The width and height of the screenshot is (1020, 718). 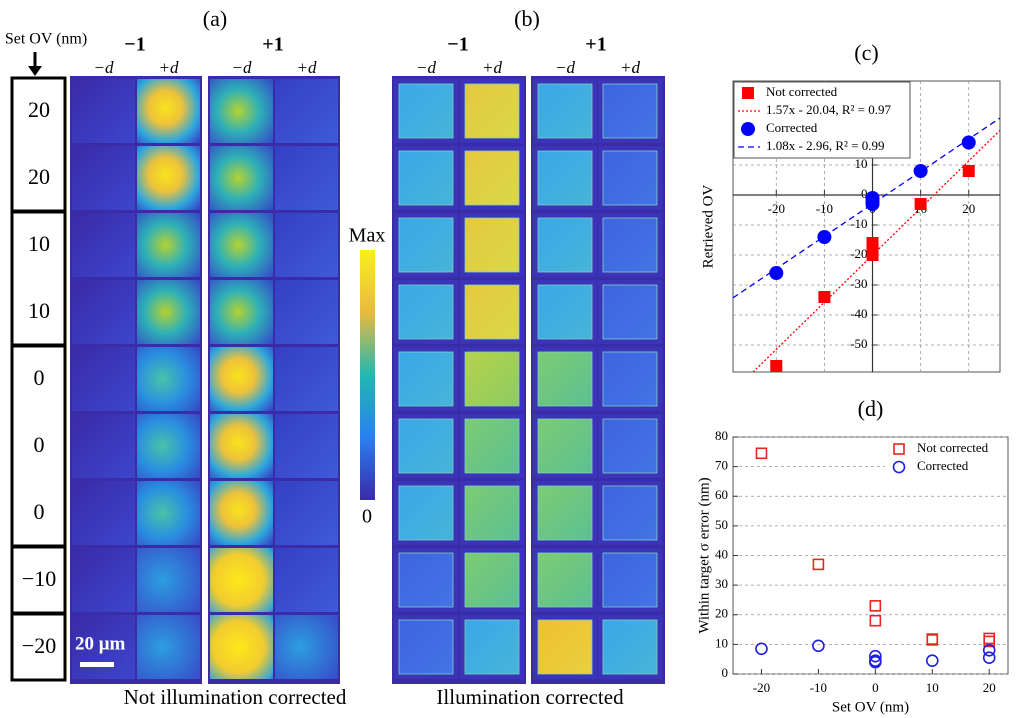 What do you see at coordinates (721, 553) in the screenshot?
I see `y-tick-label: 40` at bounding box center [721, 553].